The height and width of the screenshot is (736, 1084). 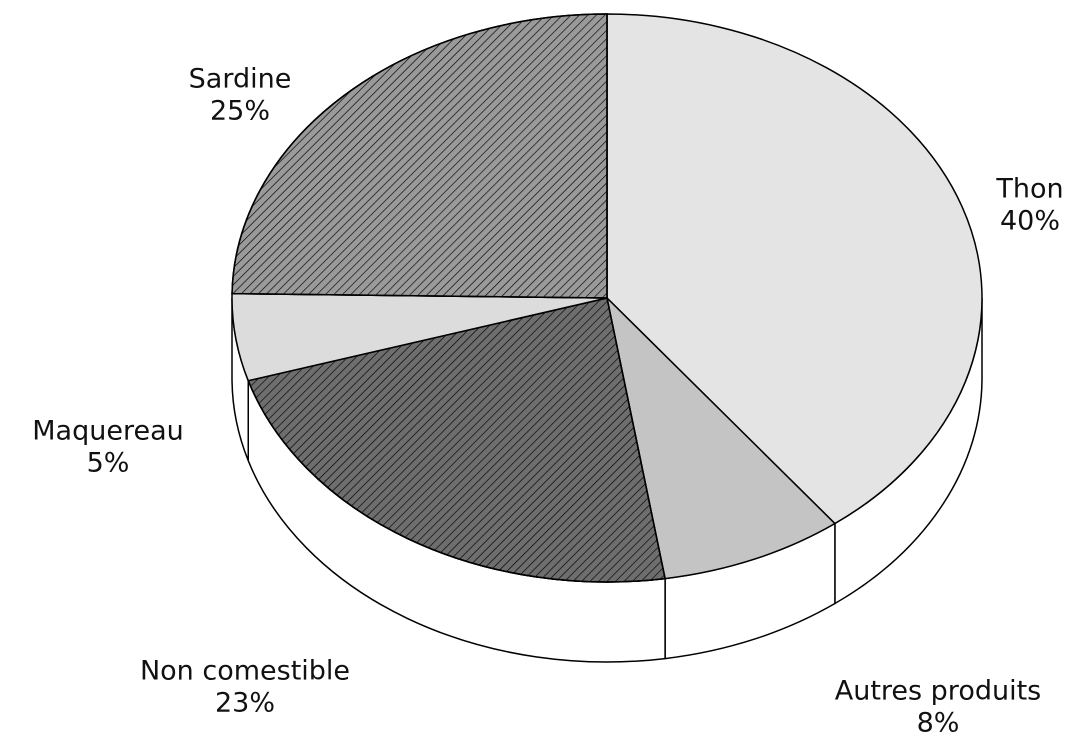 I want to click on slice-label: Autres produits, so click(x=938, y=691).